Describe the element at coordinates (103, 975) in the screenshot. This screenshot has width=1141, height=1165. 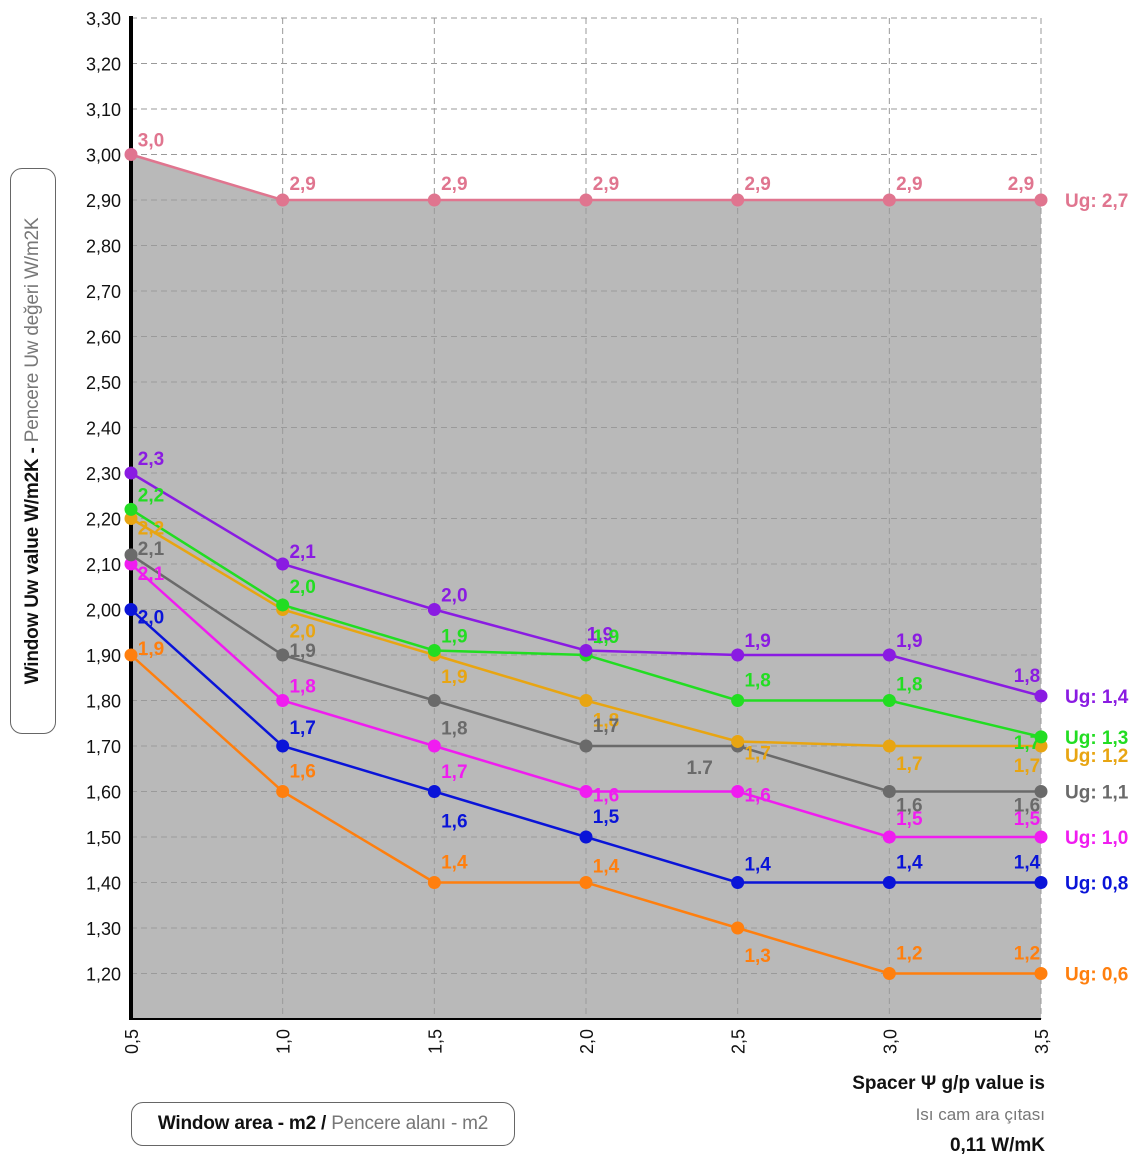
I see `y-tick-label: 1,20` at that location.